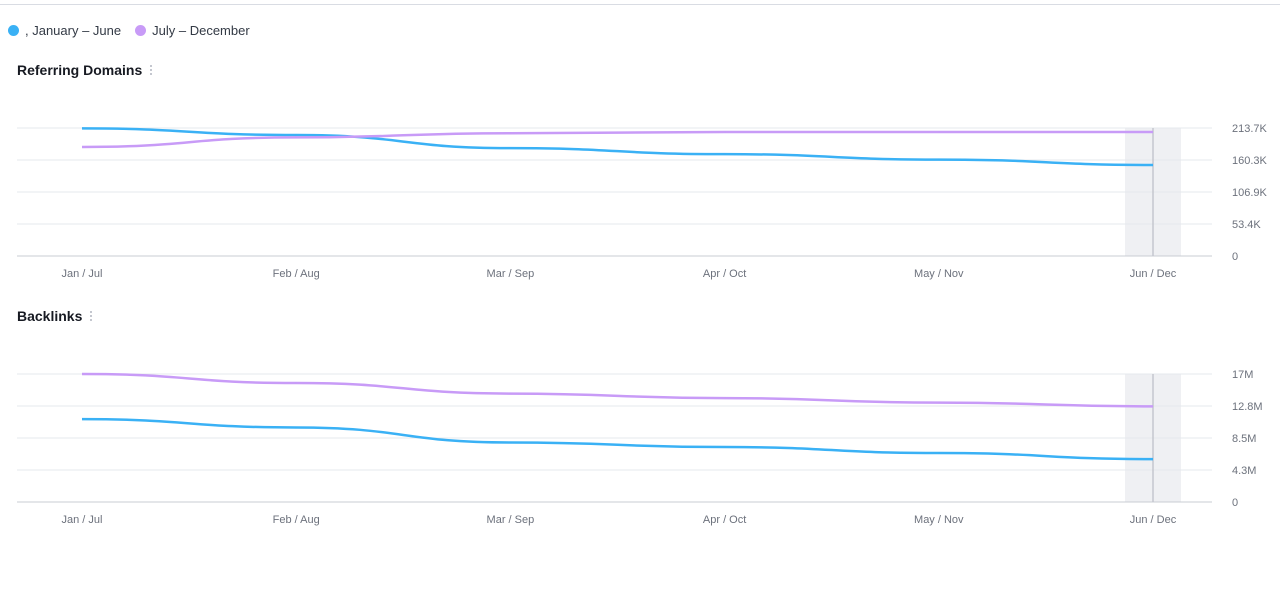 This screenshot has width=1280, height=600. I want to click on backlinks-title: Backlinks, so click(55, 316).